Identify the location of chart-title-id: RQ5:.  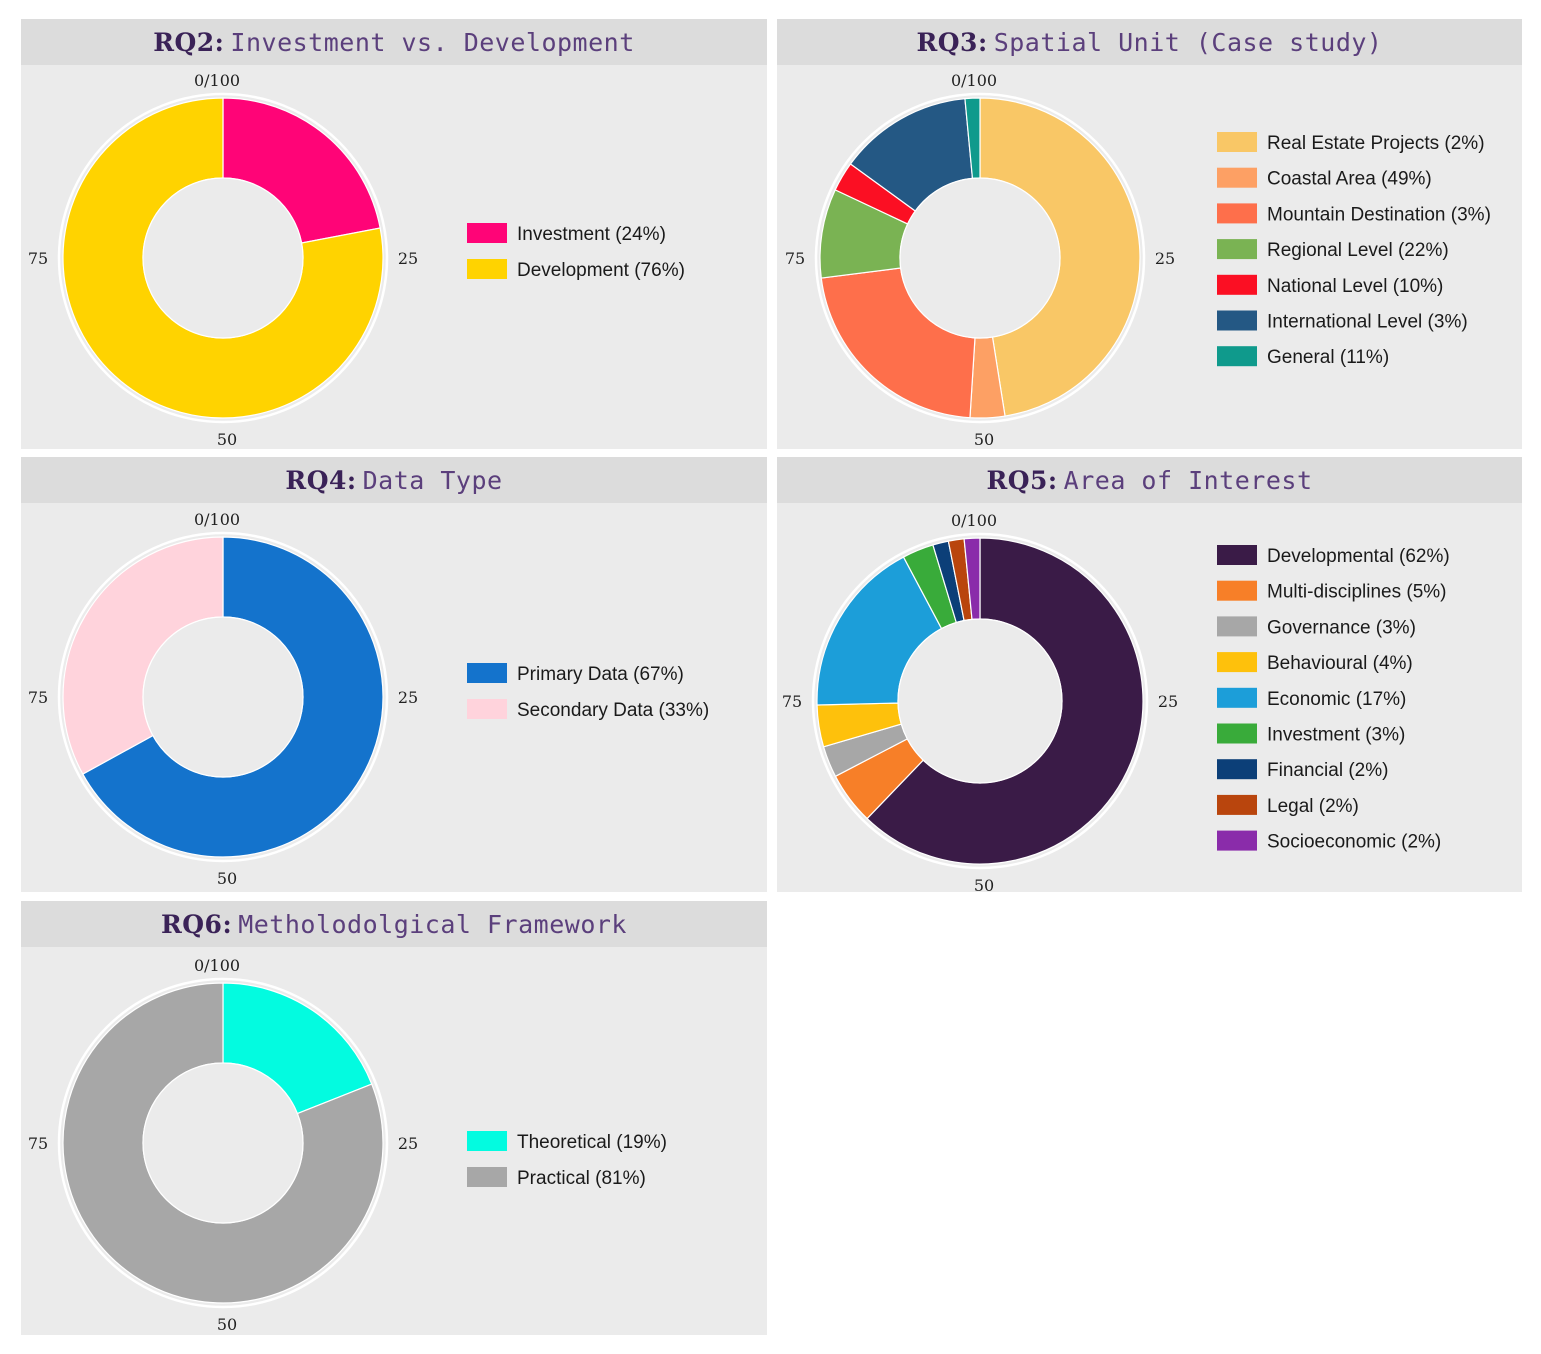
(1022, 480).